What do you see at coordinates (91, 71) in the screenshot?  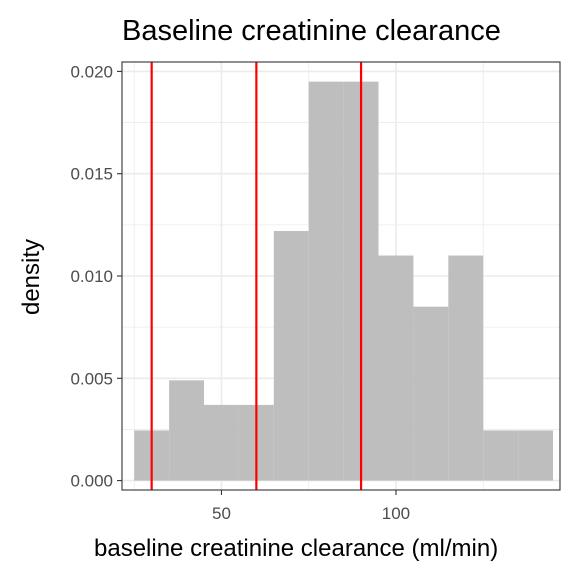 I see `y-tick-label: 0.020` at bounding box center [91, 71].